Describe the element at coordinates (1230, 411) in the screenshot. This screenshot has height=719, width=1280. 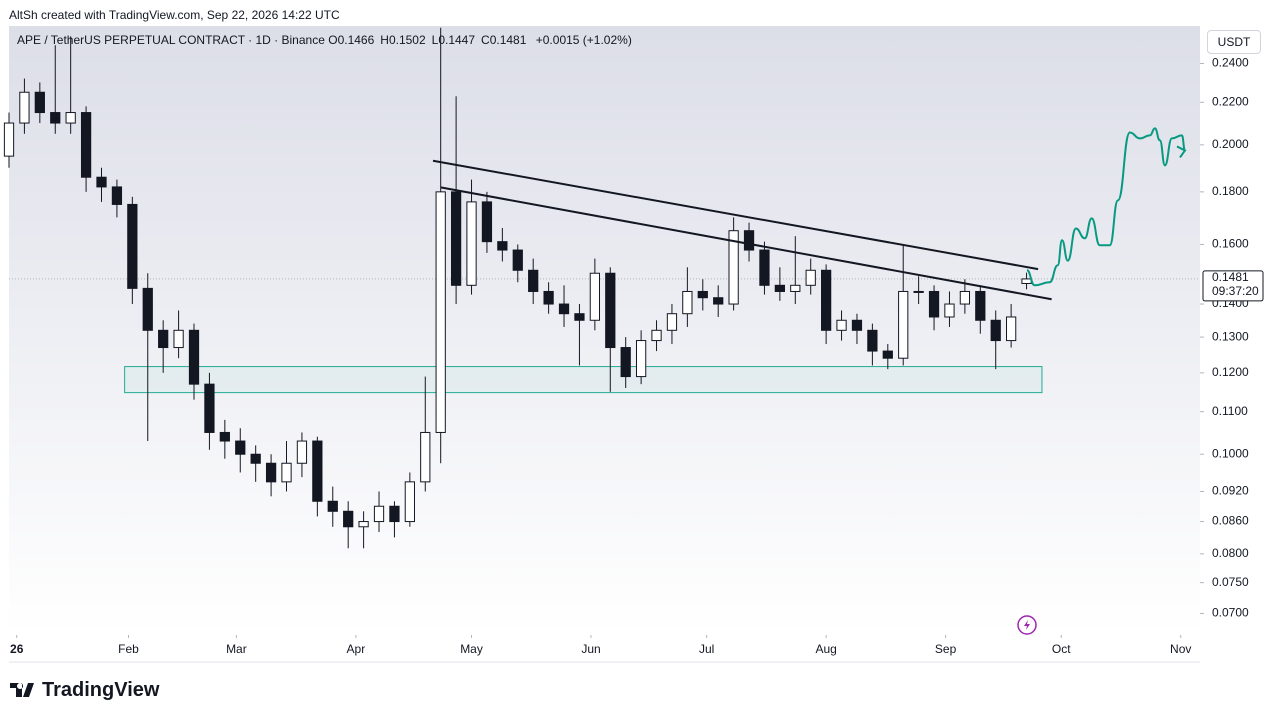
I see `y-tick-label: 0.1100` at that location.